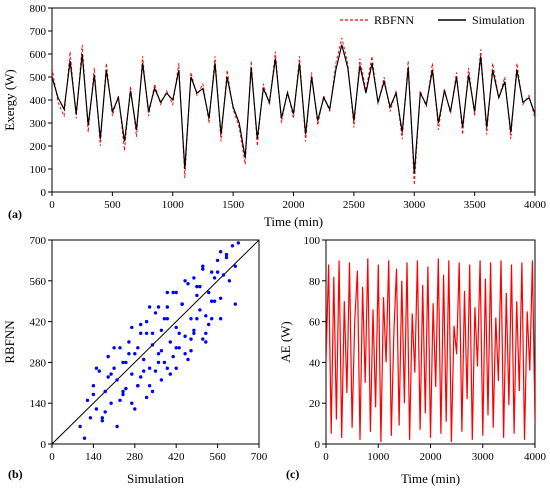 The height and width of the screenshot is (489, 550). I want to click on x-tick-label: 1500, so click(233, 205).